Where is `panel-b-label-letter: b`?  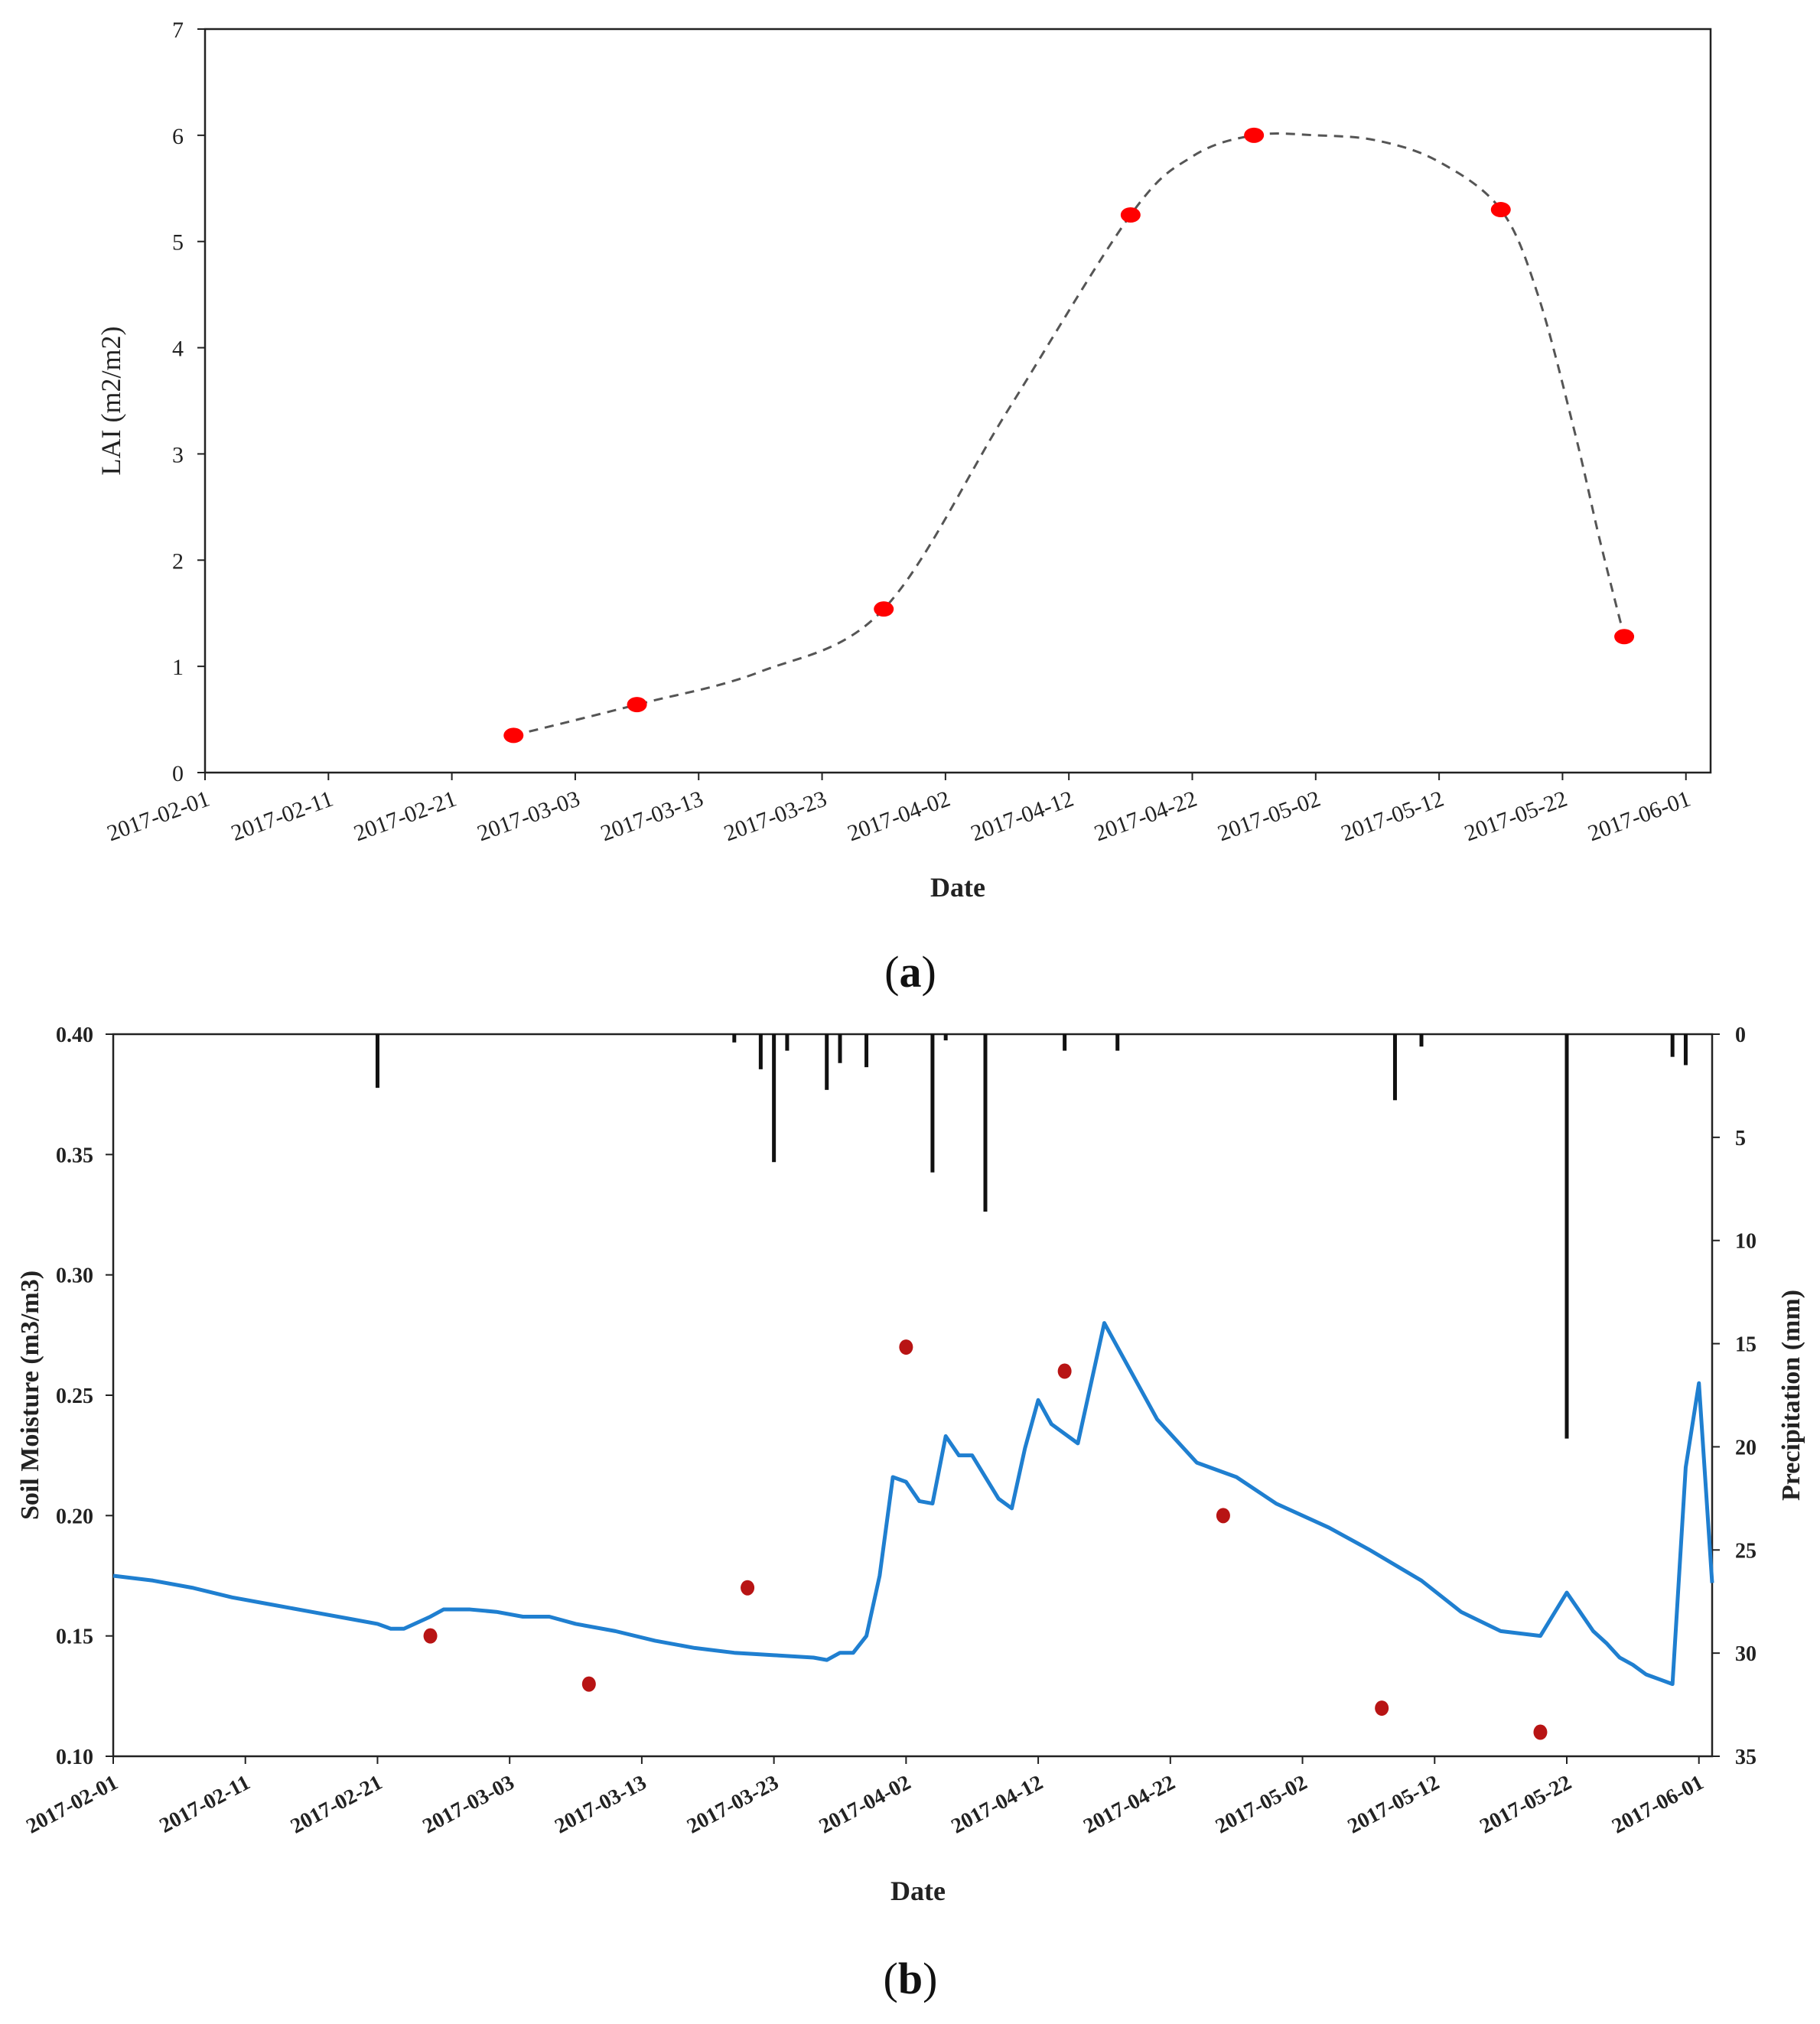 panel-b-label-letter: b is located at coordinates (910, 1978).